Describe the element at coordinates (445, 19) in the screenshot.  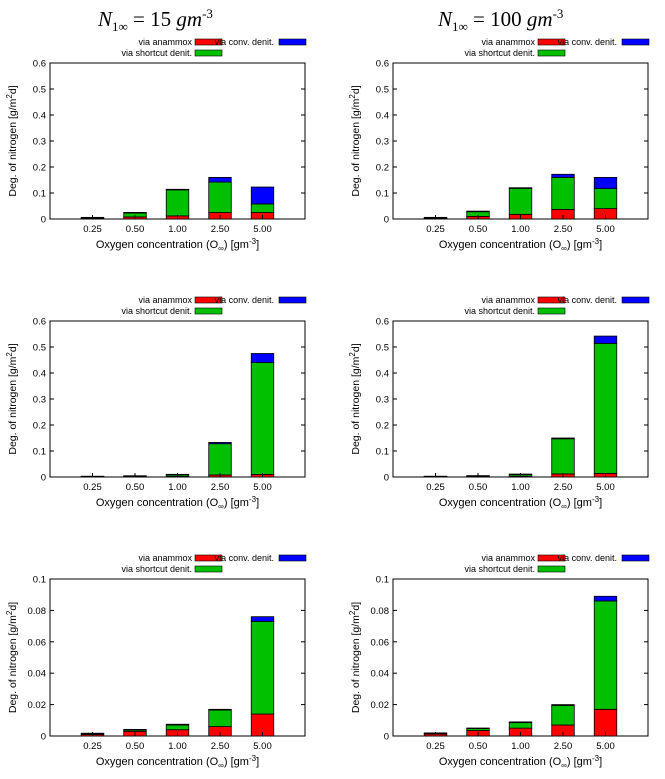
I see `title-symbol: N` at that location.